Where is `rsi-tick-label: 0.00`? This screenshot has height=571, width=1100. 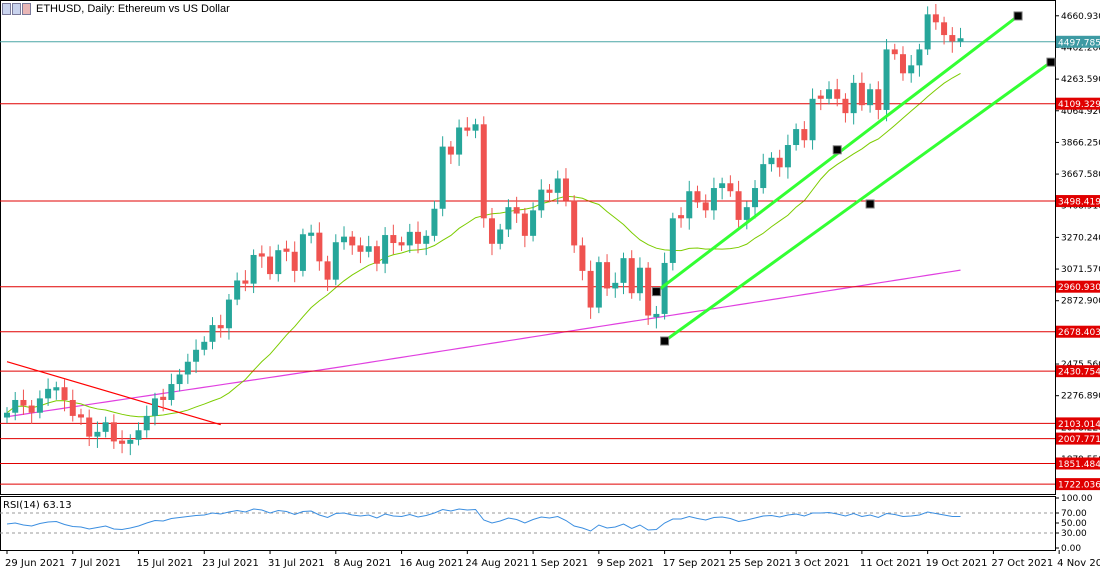 rsi-tick-label: 0.00 is located at coordinates (1071, 549).